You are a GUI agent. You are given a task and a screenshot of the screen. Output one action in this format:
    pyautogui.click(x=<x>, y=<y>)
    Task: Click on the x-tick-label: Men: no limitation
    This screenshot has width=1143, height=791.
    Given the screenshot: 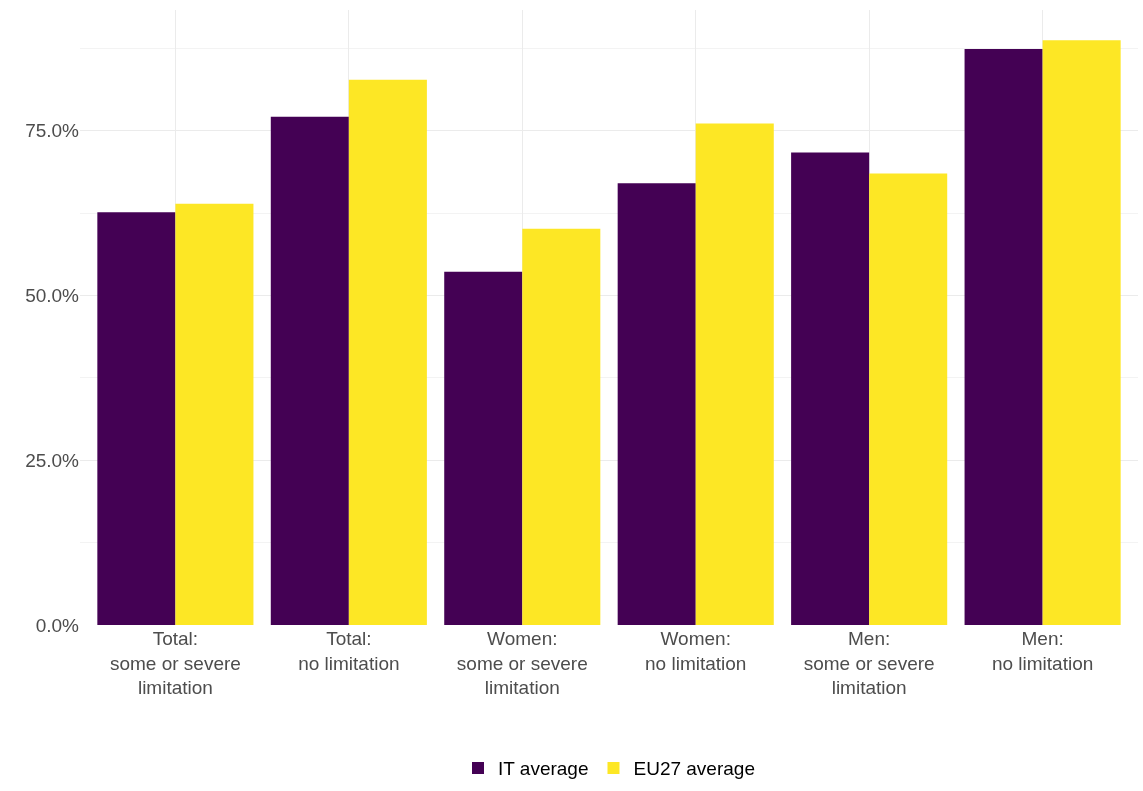 What is the action you would take?
    pyautogui.click(x=1042, y=651)
    